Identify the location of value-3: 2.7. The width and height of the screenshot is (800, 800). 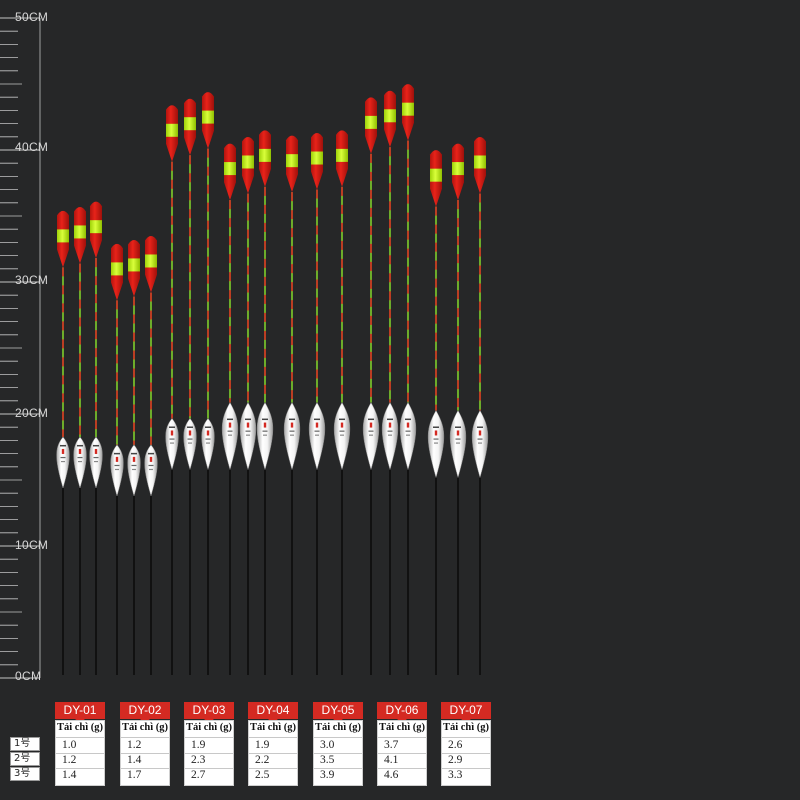
(198, 775).